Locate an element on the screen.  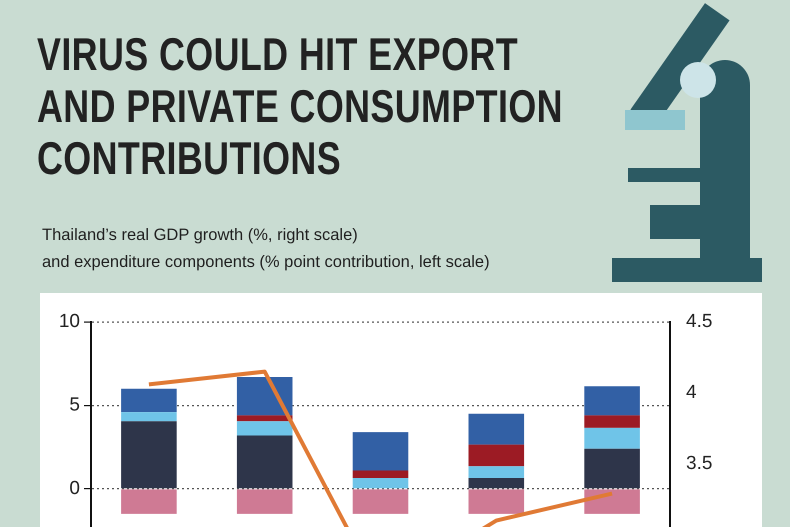
y-tick-label: 10 is located at coordinates (69, 321).